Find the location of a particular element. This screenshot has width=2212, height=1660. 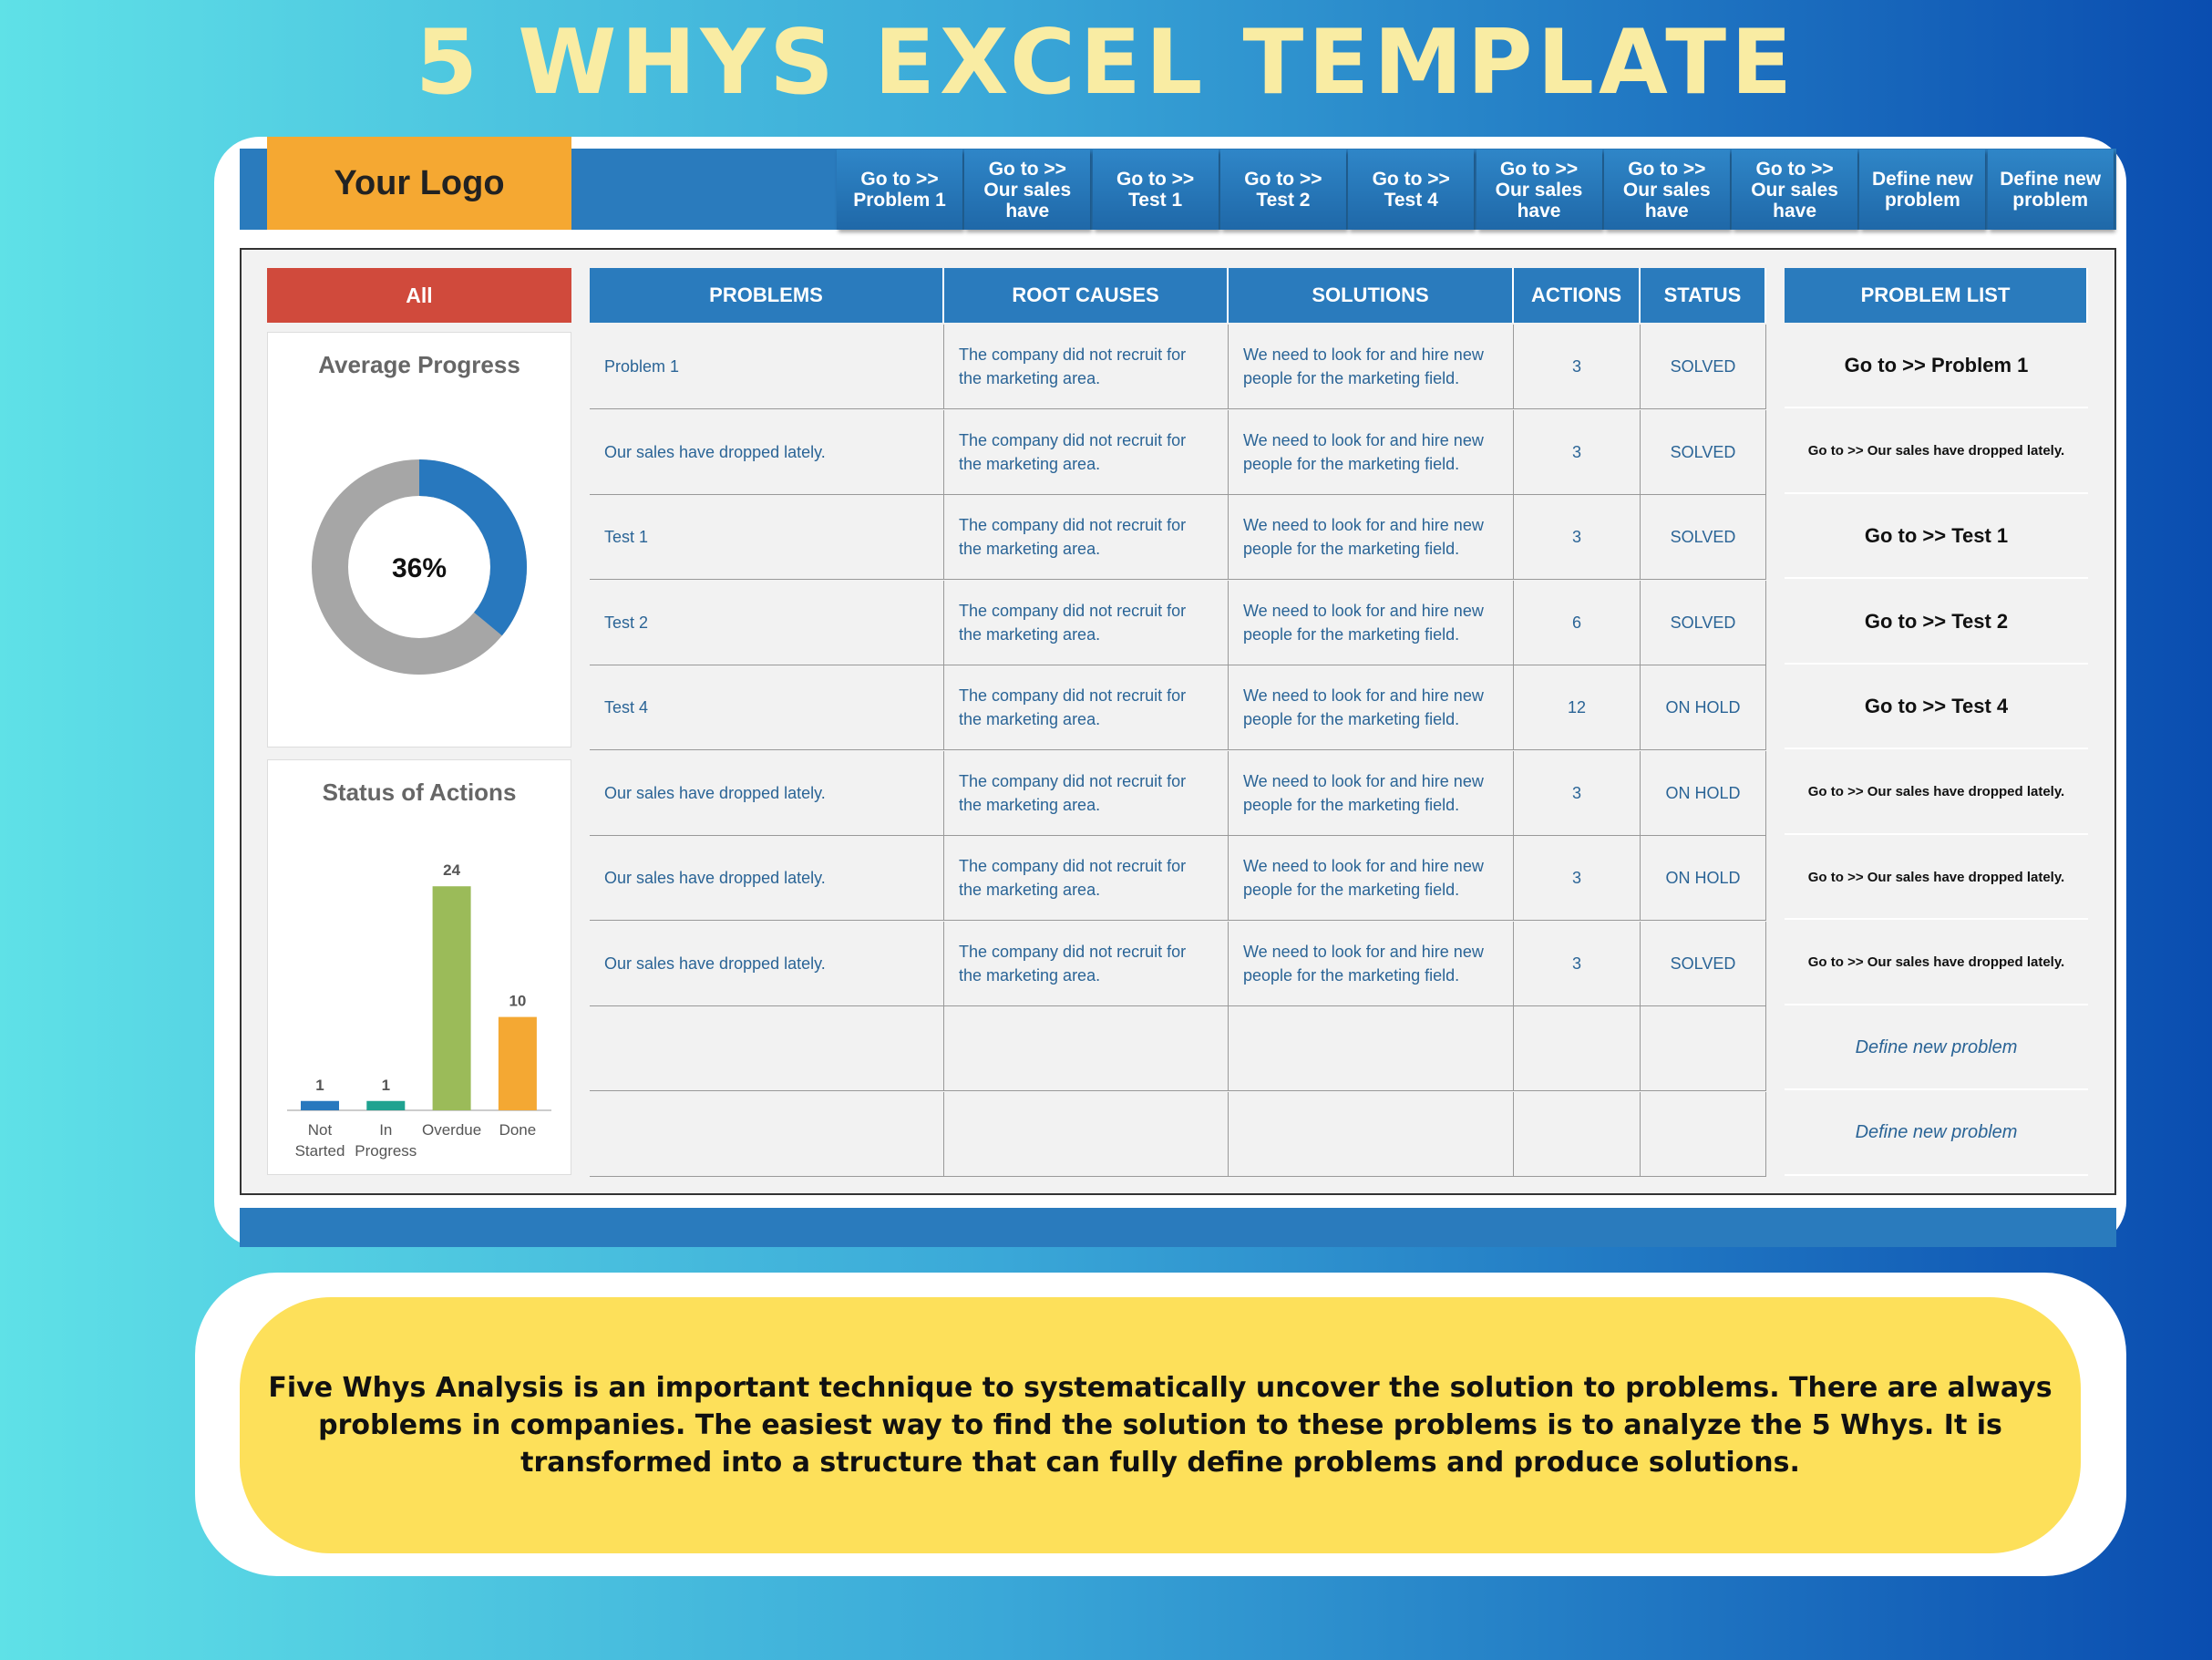

charts: 36% 1 1 24 10 is located at coordinates (419, 785).